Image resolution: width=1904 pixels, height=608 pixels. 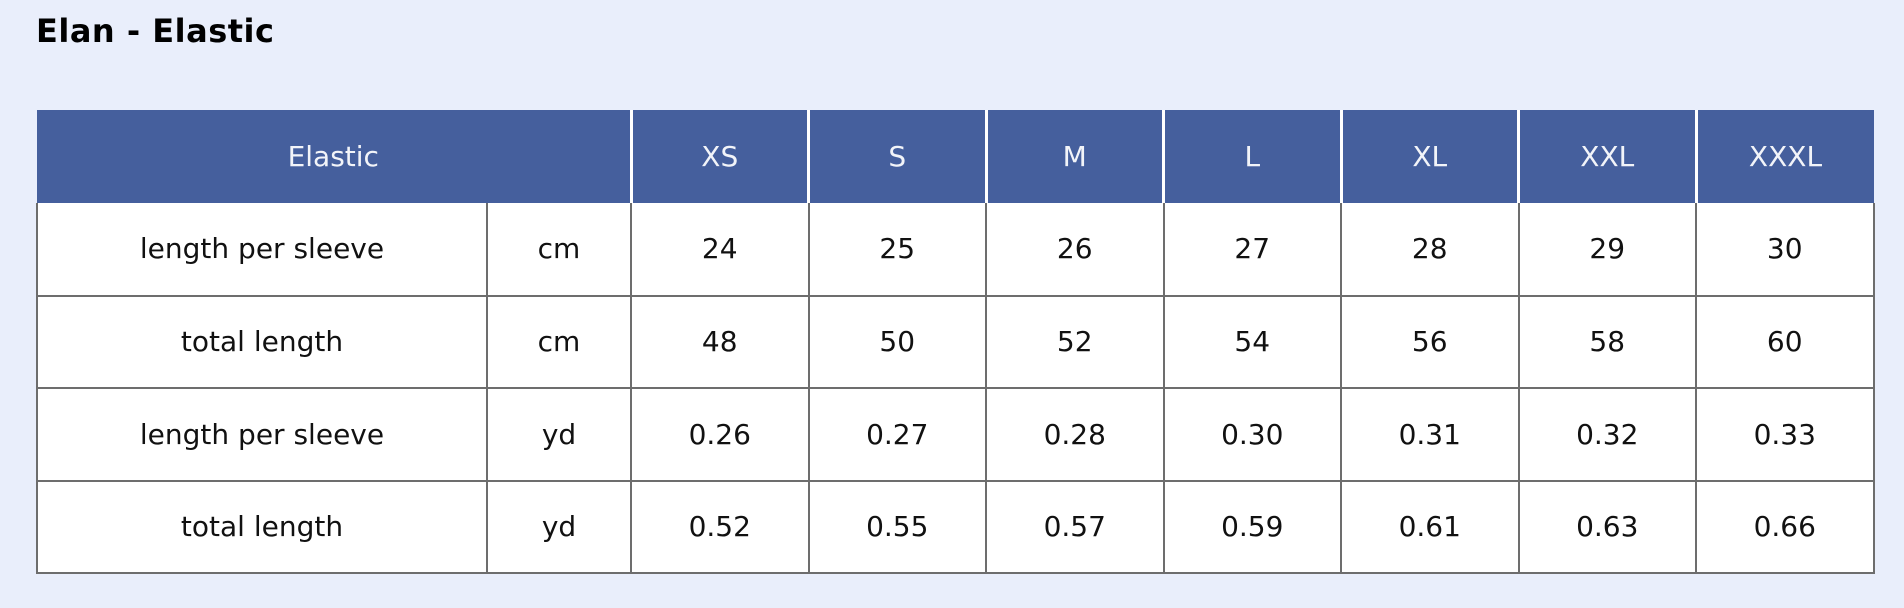 I want to click on value-cell: 0.31, so click(x=1430, y=434).